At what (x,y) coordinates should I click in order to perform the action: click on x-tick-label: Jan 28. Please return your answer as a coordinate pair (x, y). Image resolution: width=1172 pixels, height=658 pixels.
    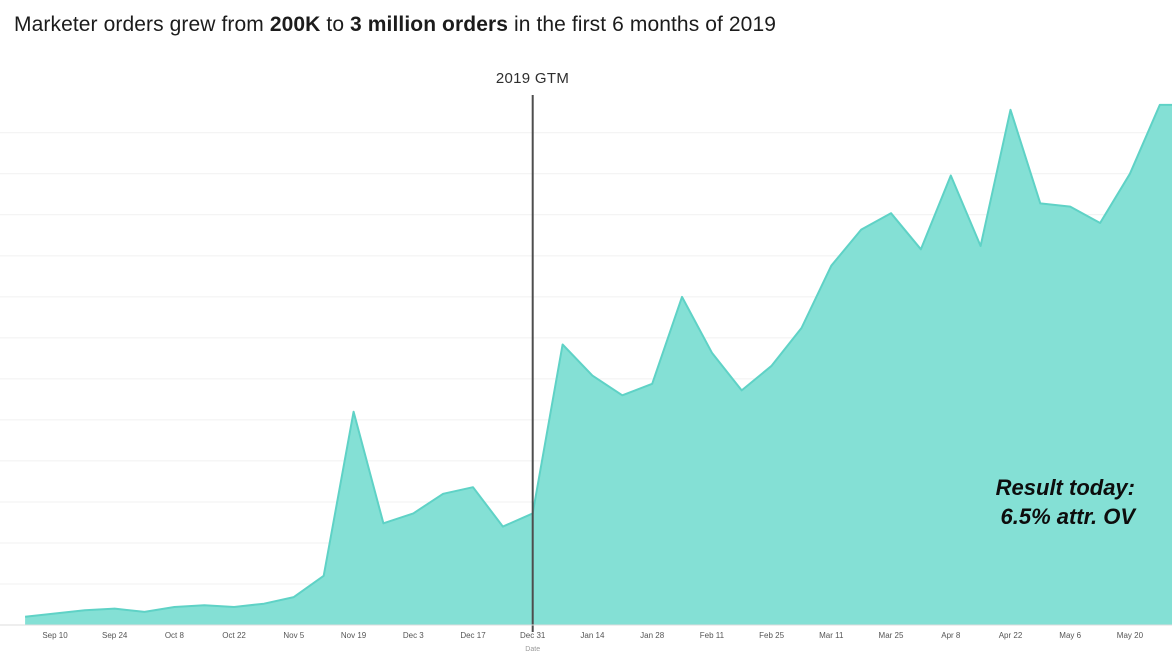
    Looking at the image, I should click on (652, 635).